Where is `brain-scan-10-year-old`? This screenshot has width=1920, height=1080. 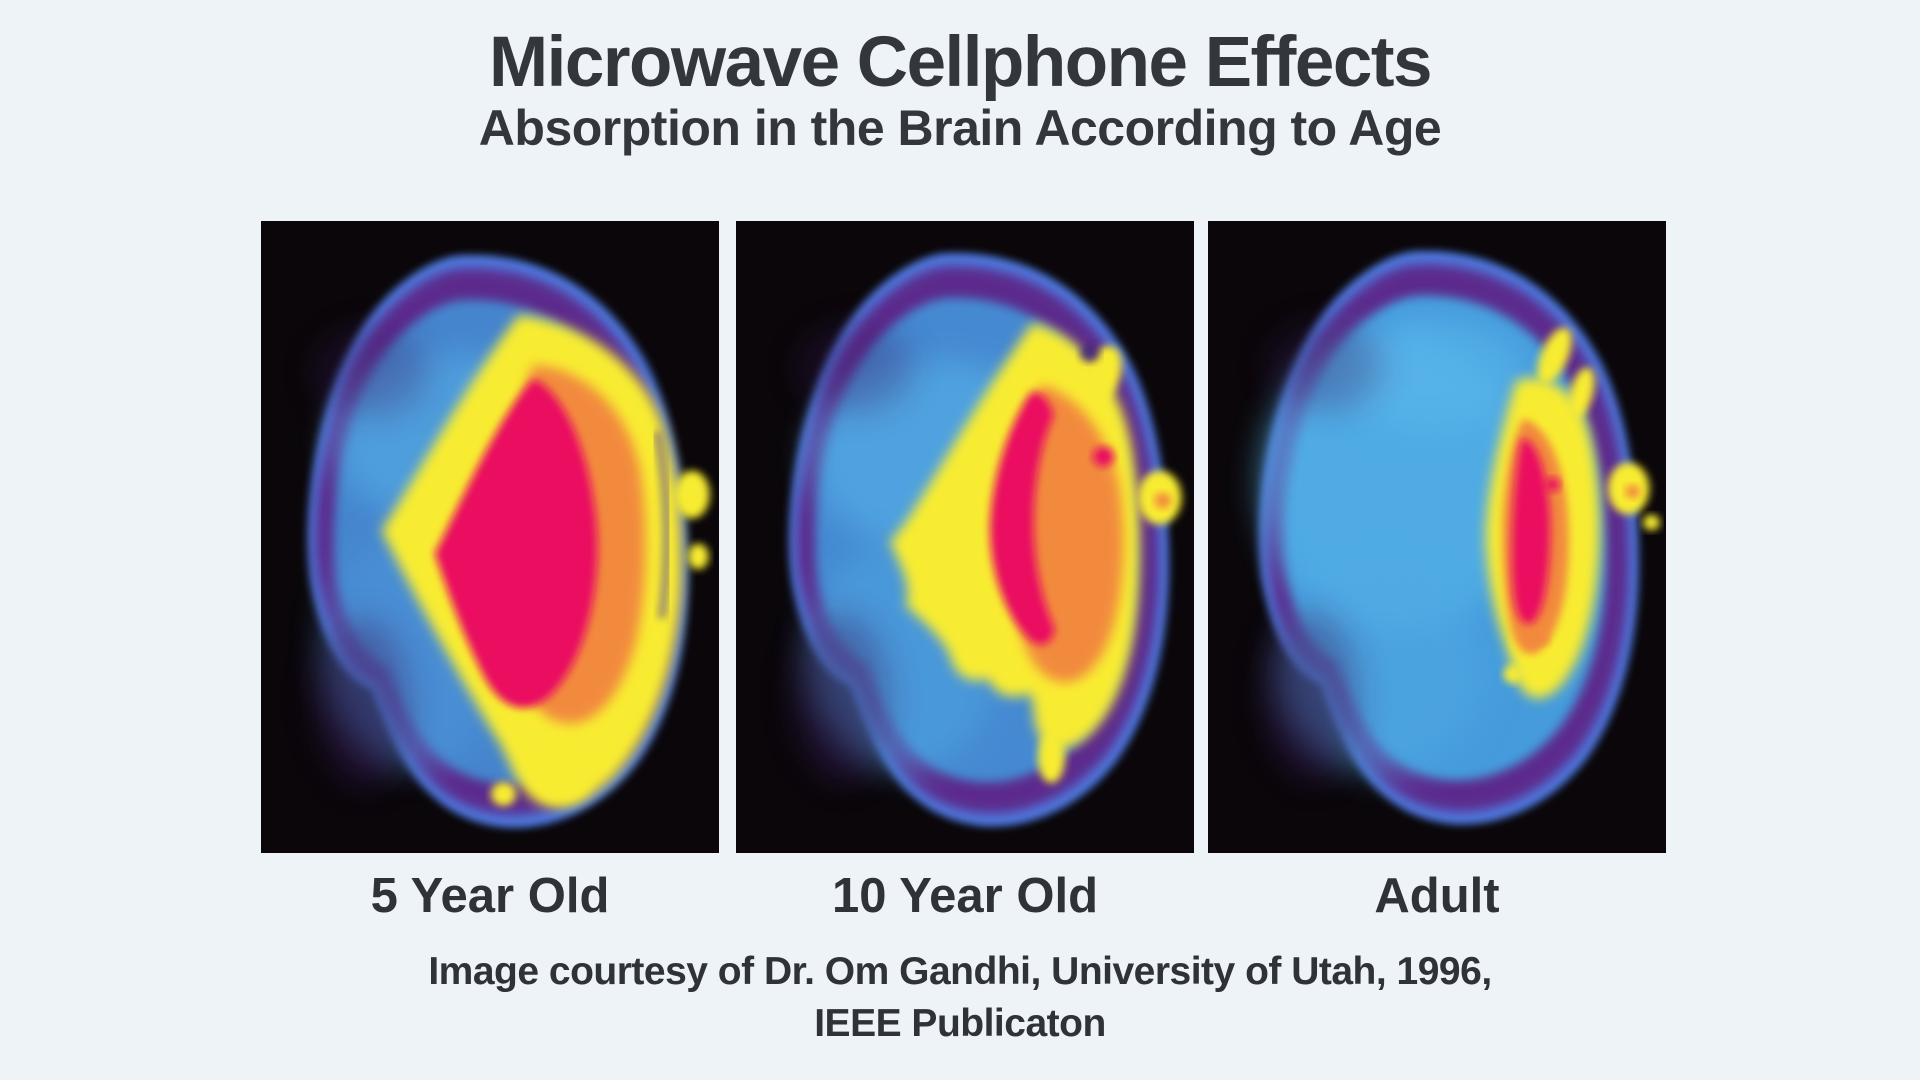
brain-scan-10-year-old is located at coordinates (965, 537).